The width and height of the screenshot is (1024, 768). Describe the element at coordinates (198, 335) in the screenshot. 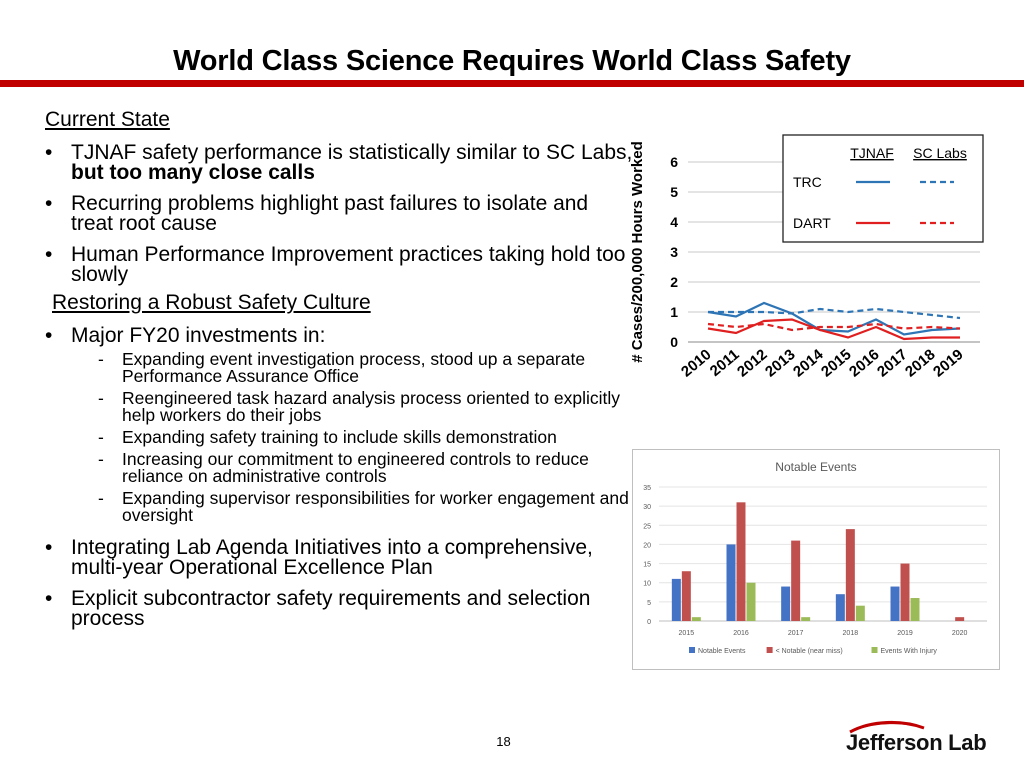

I see `bullet-text: Major FY20 investments in:` at that location.